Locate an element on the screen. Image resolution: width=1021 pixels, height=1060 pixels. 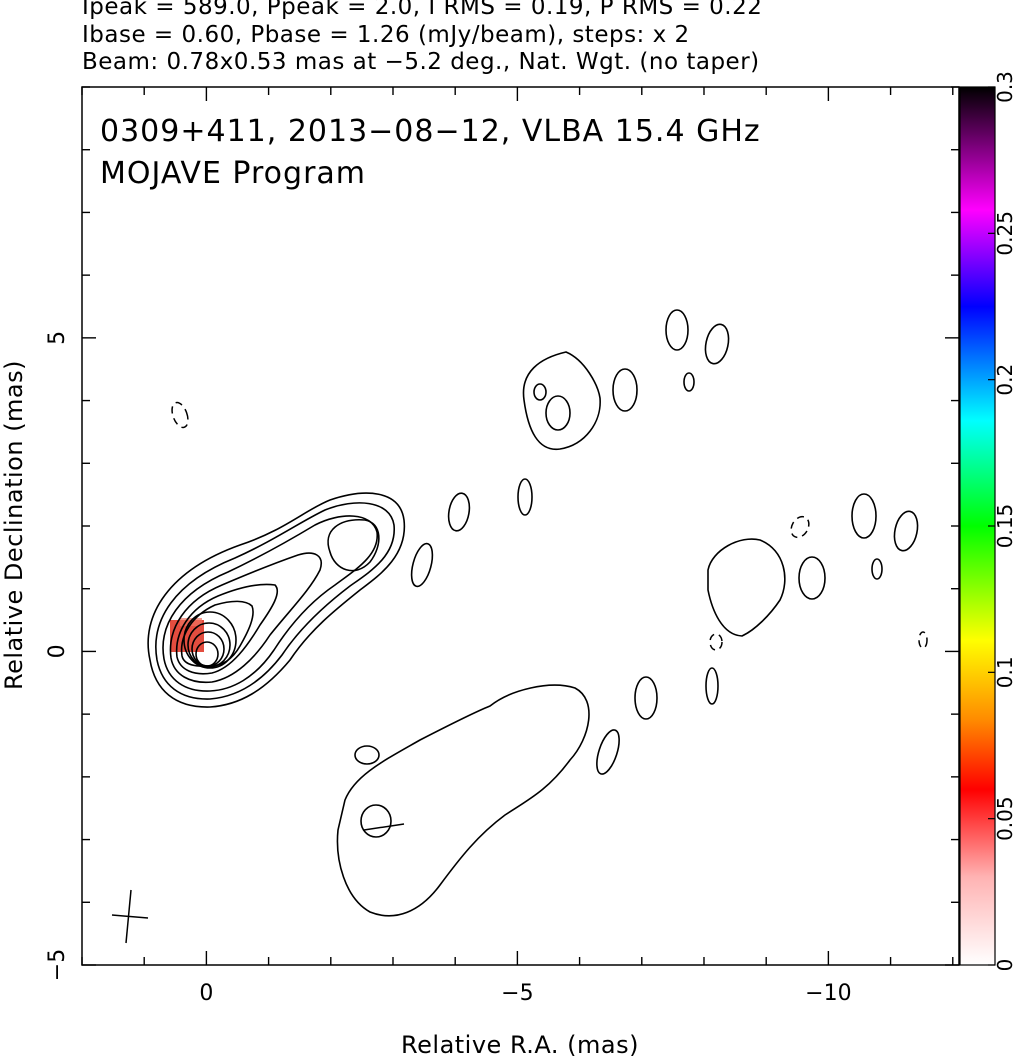
x-tick-label: −10 is located at coordinates (828, 993).